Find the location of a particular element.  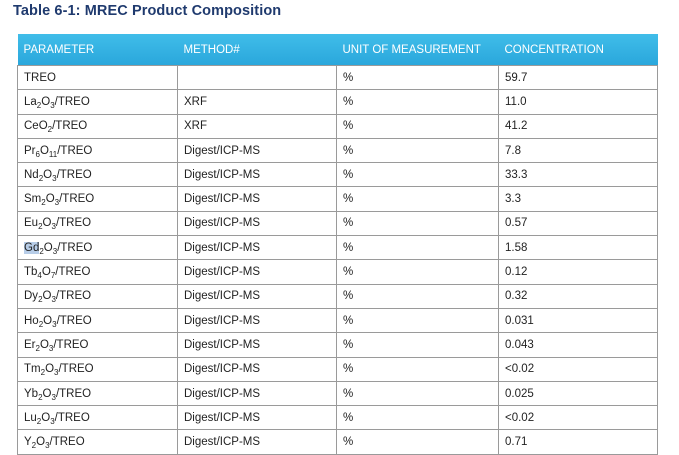

table-row: Tm2O3/TREO Digest/ICP-MS% <0.02 is located at coordinates (337, 369).